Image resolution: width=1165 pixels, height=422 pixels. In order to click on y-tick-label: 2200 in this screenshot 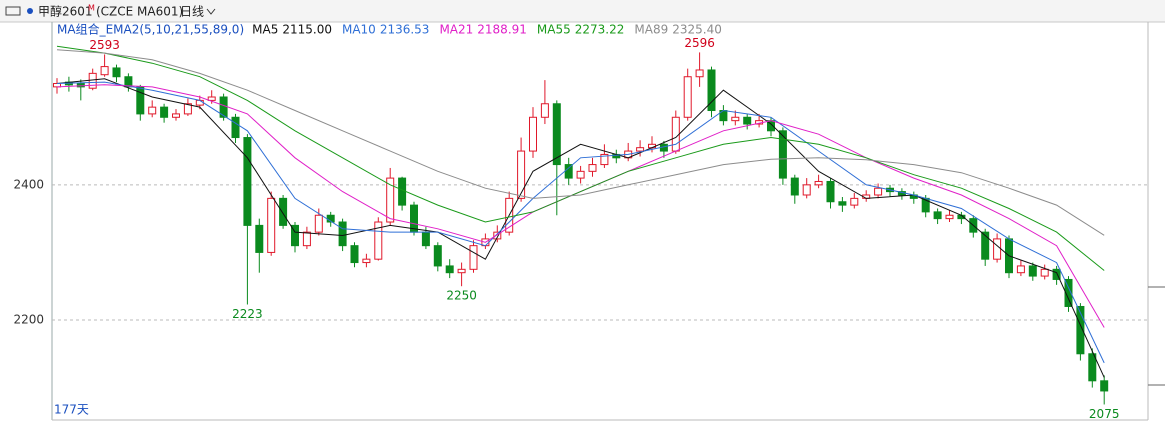, I will do `click(28, 319)`.